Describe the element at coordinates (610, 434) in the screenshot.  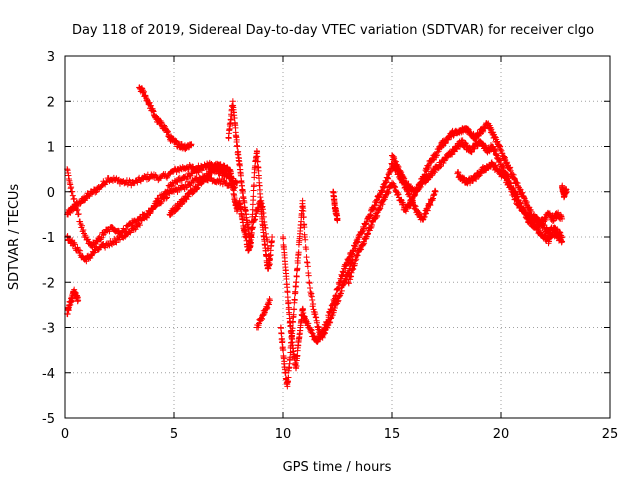
I see `x-tick-label: 25` at that location.